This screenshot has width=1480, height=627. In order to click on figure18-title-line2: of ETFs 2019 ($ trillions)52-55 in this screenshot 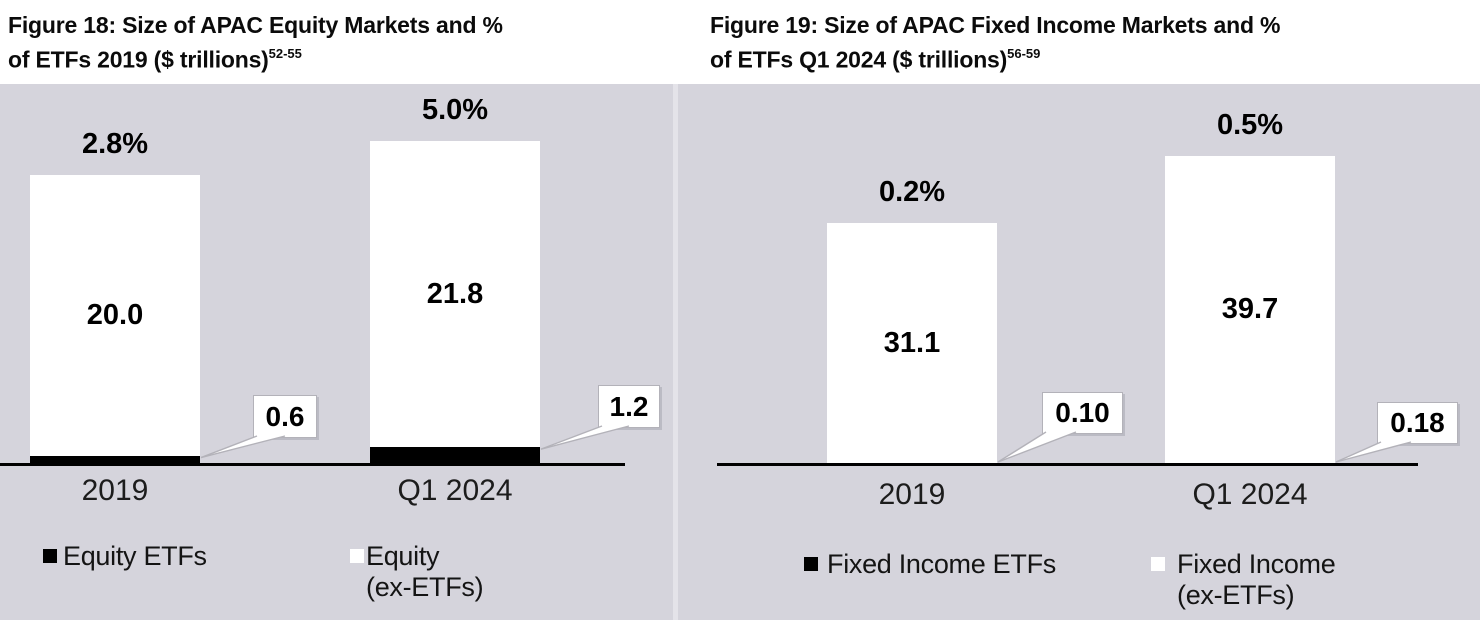, I will do `click(155, 59)`.